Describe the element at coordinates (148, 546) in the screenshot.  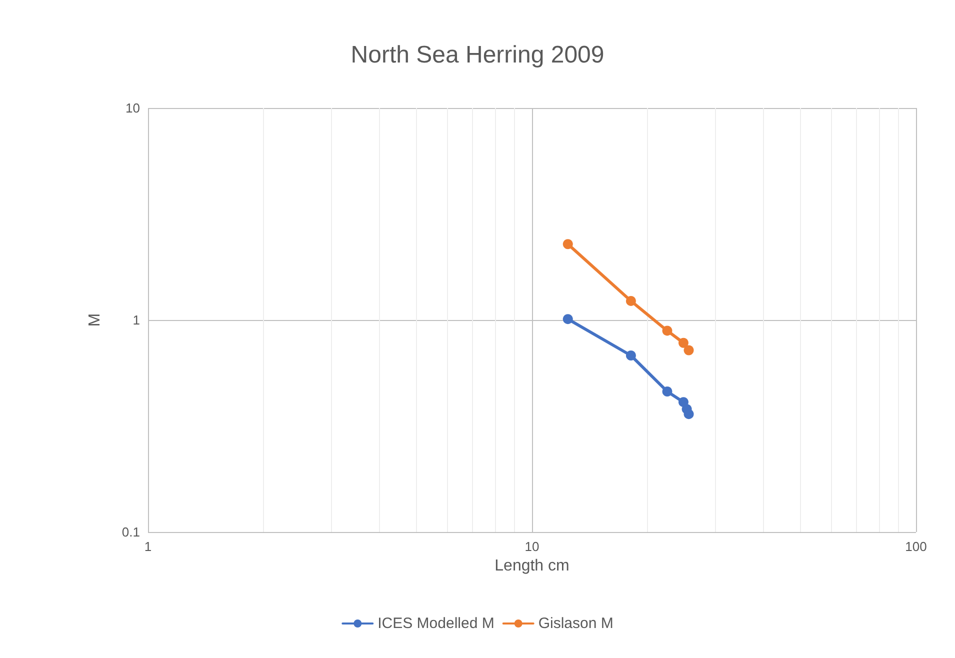
I see `x-tick-label: 1` at that location.